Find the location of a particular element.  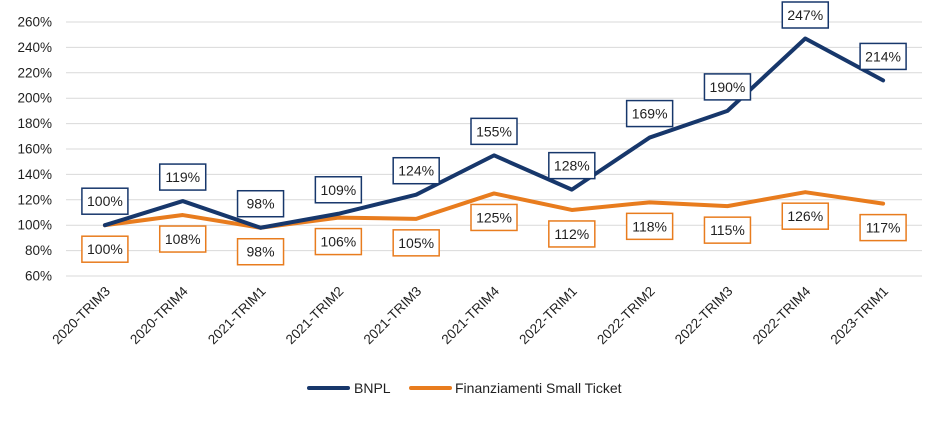

data-label: 125% is located at coordinates (494, 217).